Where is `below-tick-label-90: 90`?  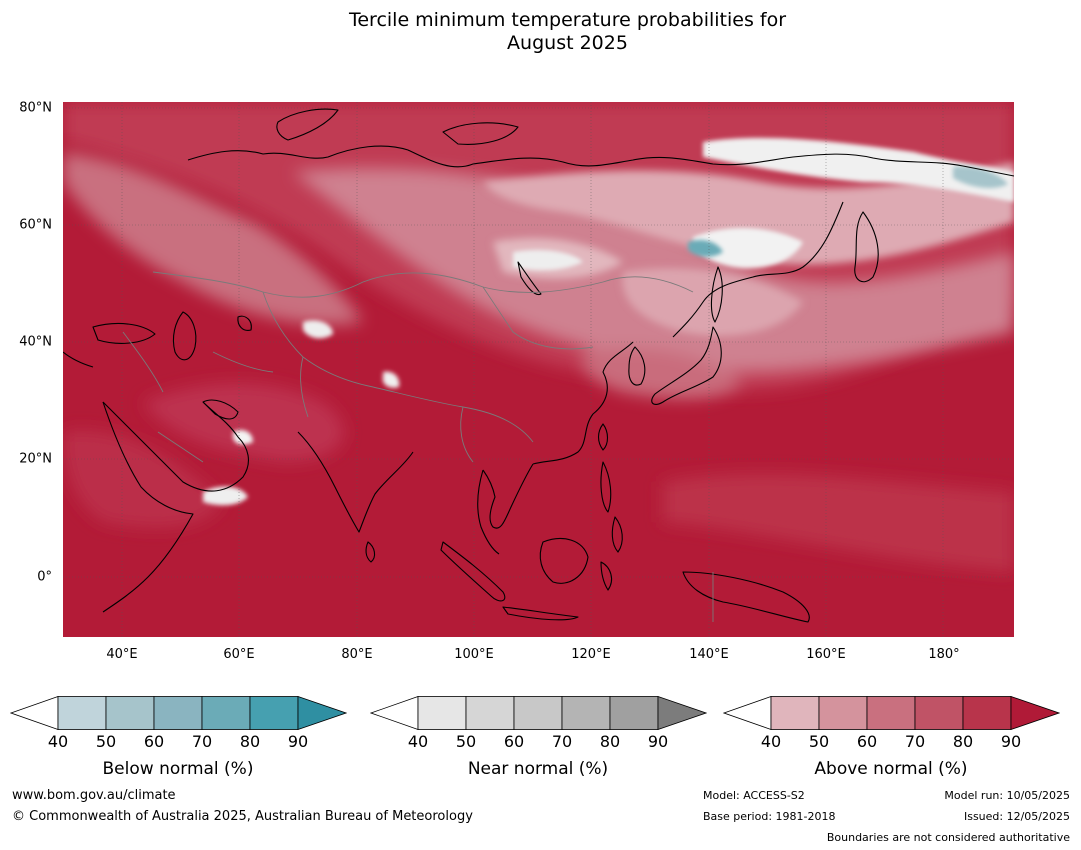
below-tick-label-90: 90 is located at coordinates (298, 741).